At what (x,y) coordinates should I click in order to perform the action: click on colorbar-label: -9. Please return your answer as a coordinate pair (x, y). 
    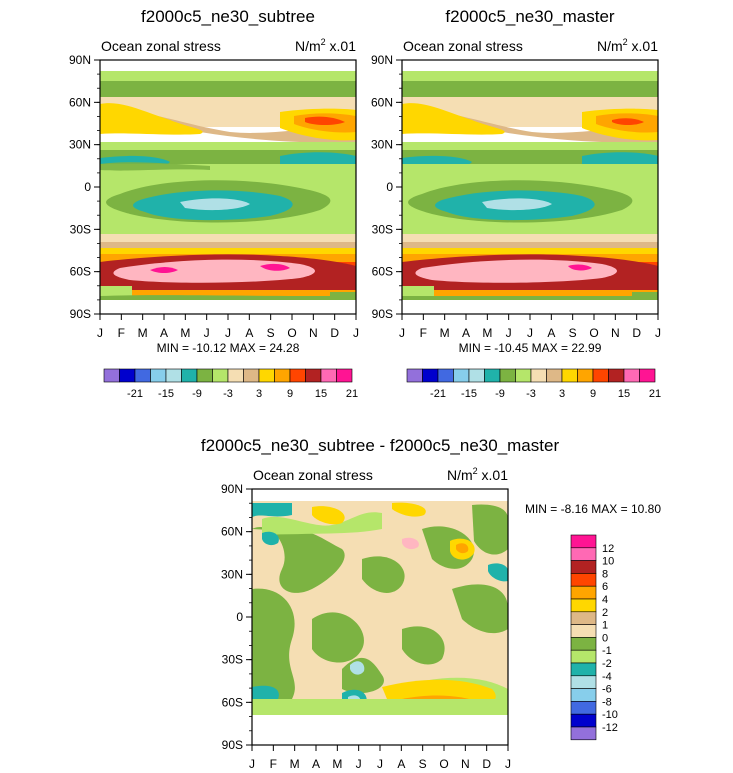
    Looking at the image, I should click on (500, 394).